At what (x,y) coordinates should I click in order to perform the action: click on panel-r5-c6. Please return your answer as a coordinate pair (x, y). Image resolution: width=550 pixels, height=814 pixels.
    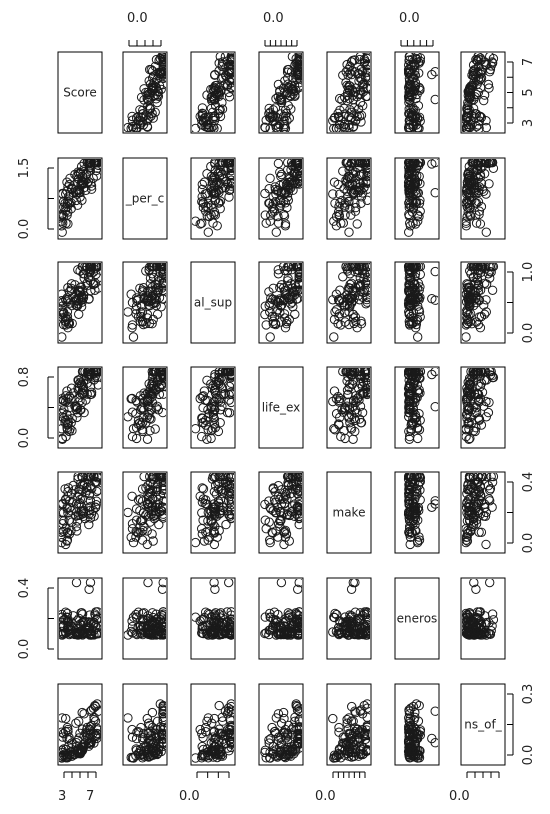
    Looking at the image, I should click on (483, 618).